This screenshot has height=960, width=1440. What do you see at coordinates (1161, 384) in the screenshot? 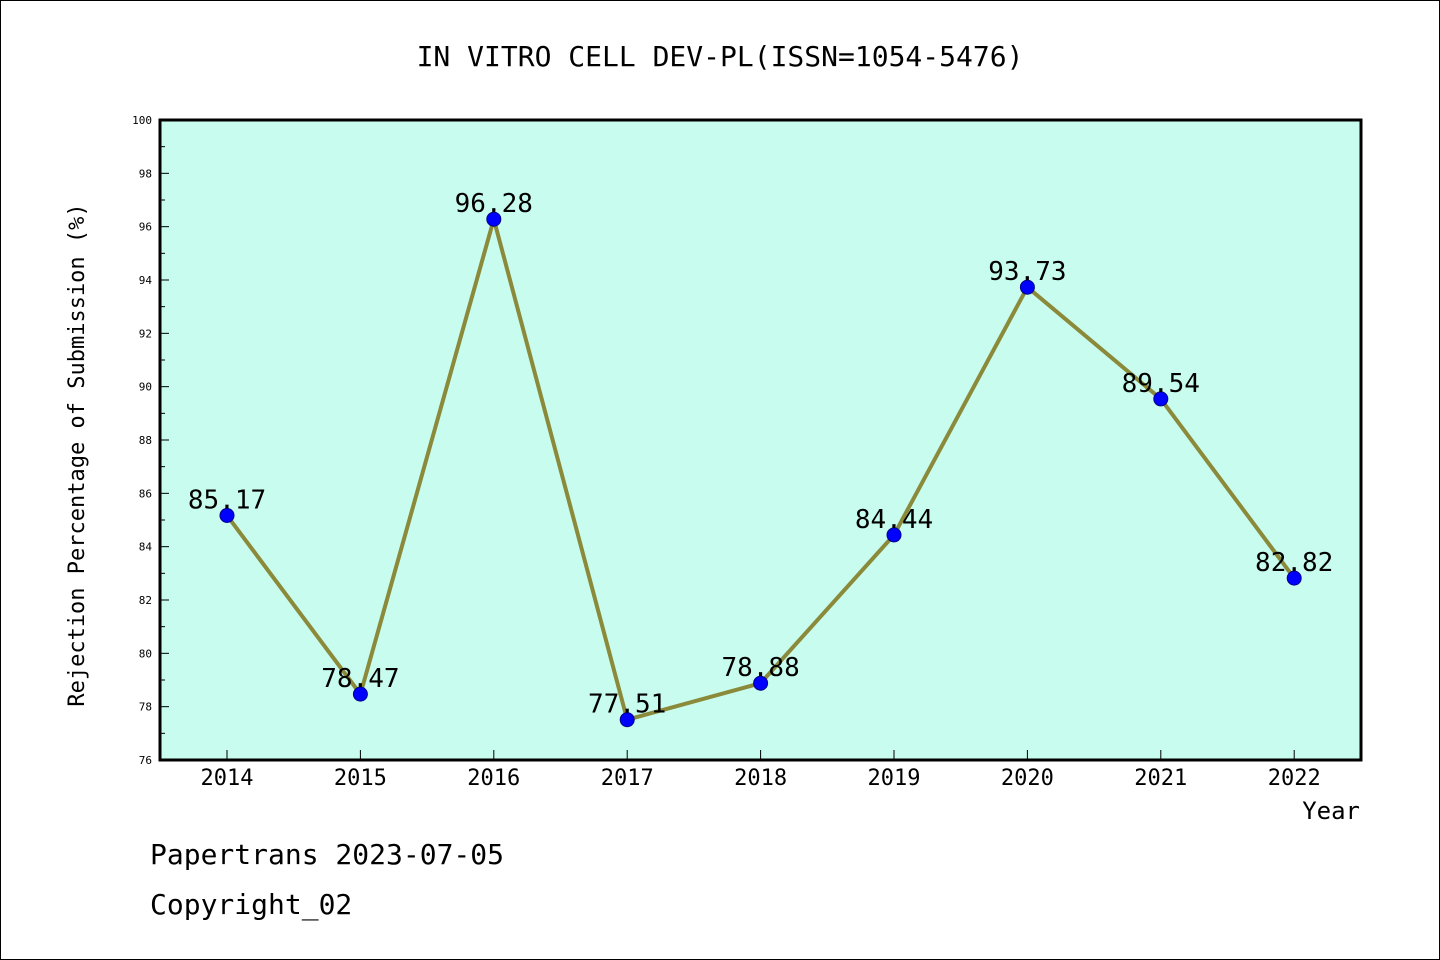
I see `data-label: 89.54` at bounding box center [1161, 384].